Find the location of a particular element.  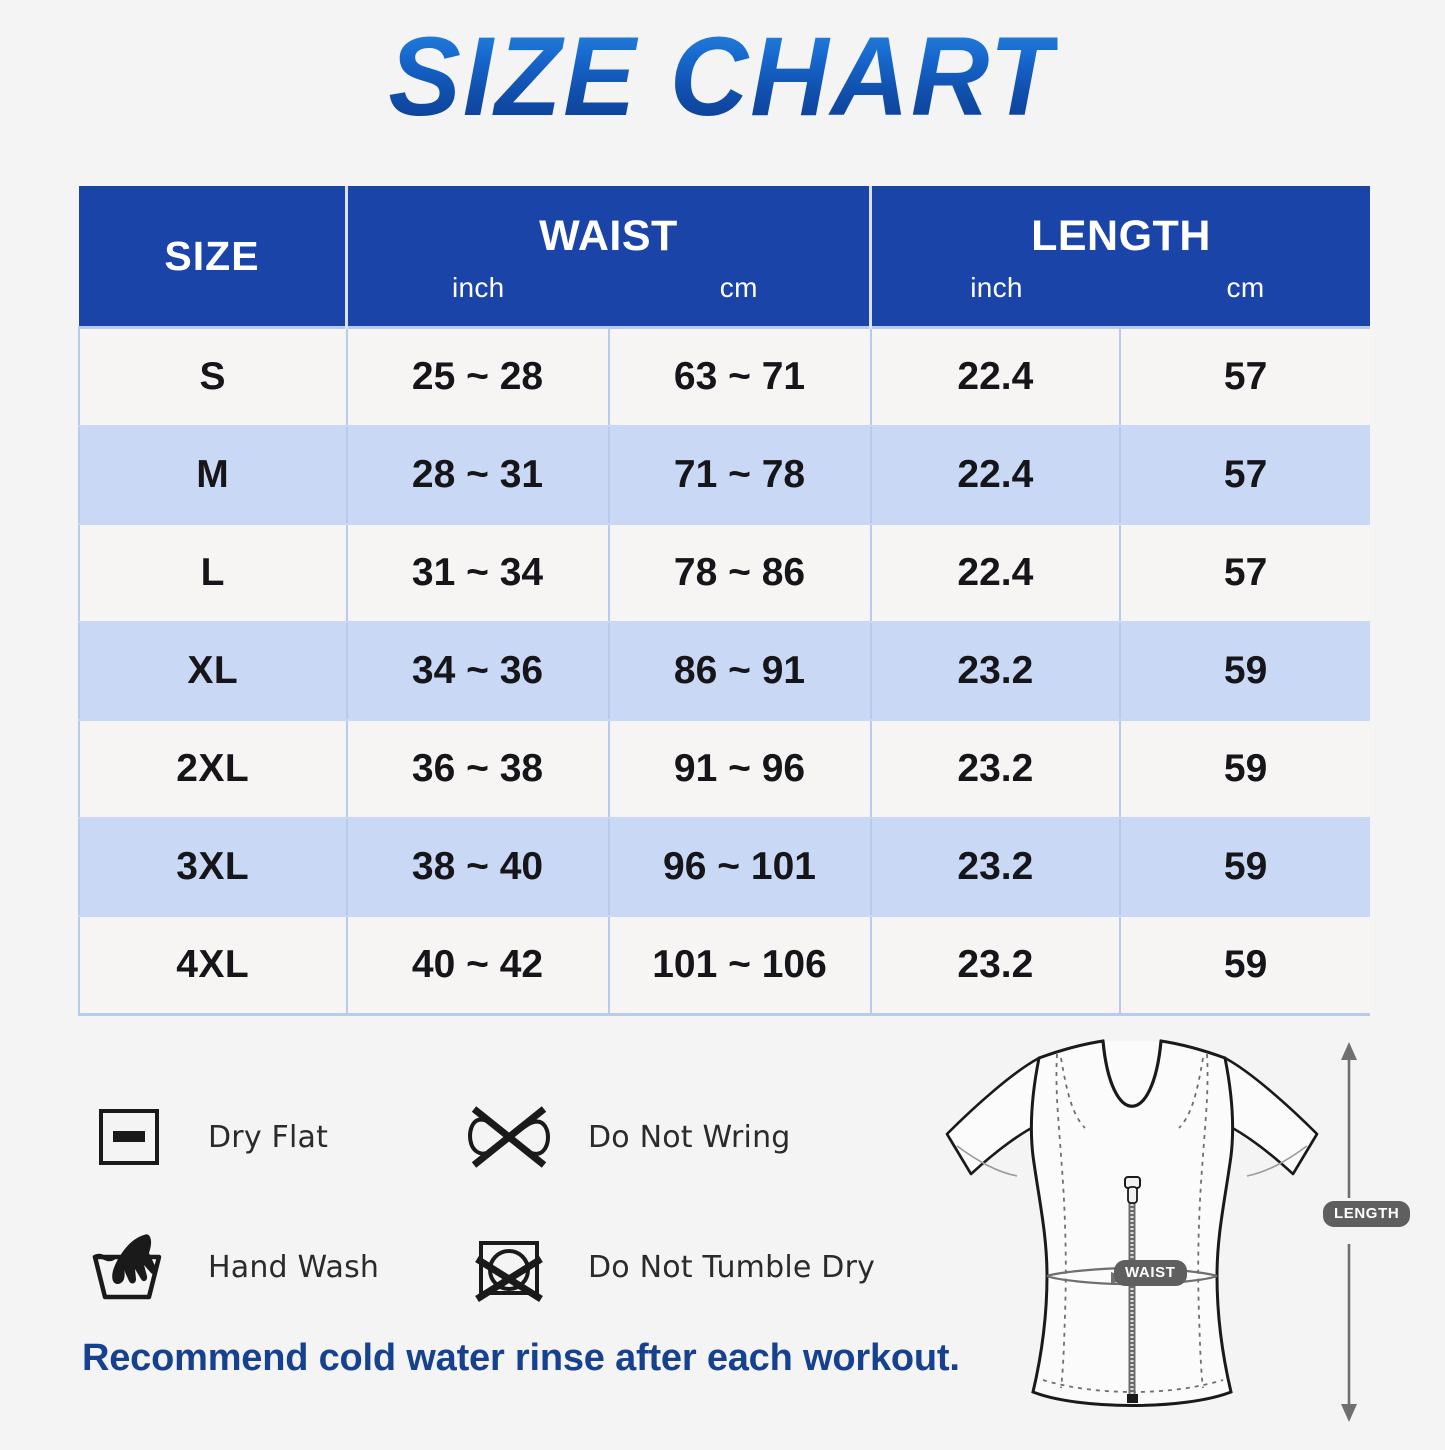

care-label-dry-flat: Dry Flat is located at coordinates (268, 1137).